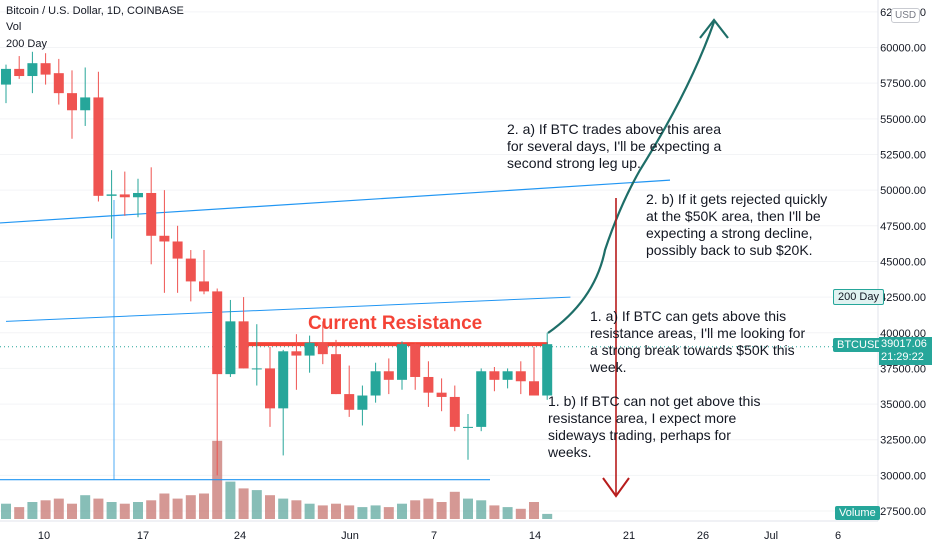 Image resolution: width=932 pixels, height=550 pixels. What do you see at coordinates (903, 512) in the screenshot?
I see `price-tick-label: 27500.00` at bounding box center [903, 512].